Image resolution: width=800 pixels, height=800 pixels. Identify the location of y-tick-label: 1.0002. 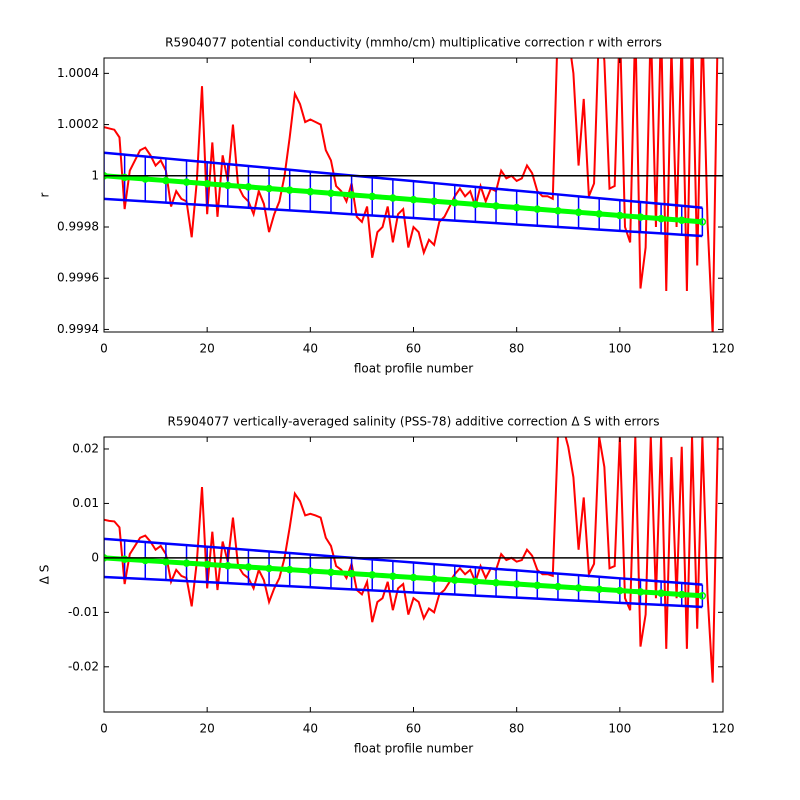
(78, 124).